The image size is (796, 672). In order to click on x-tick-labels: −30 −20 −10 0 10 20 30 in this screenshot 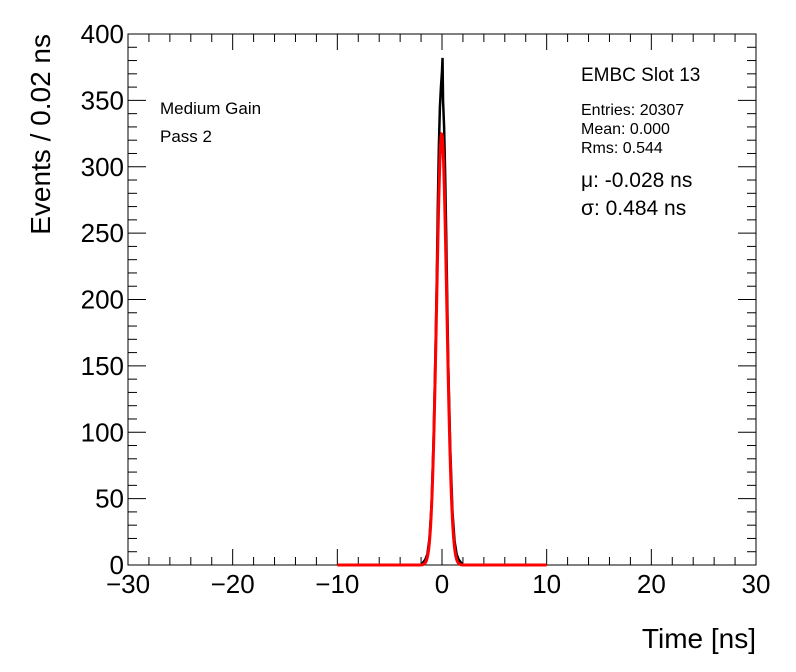, I will do `click(438, 584)`.